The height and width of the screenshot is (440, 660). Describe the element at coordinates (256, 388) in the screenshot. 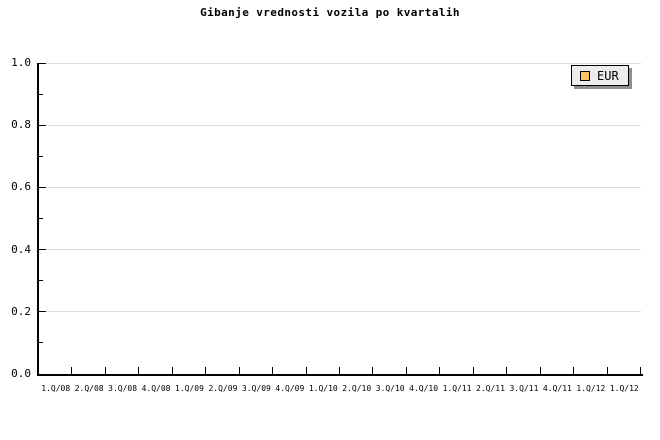

I see `x-tick-label: 3.Q/09` at that location.